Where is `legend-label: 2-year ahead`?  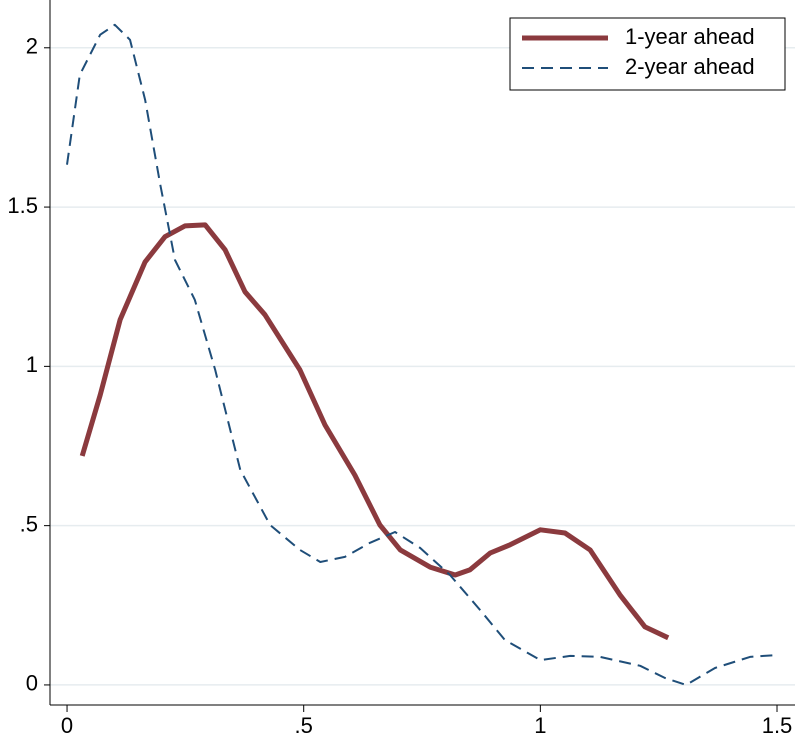
legend-label: 2-year ahead is located at coordinates (690, 66).